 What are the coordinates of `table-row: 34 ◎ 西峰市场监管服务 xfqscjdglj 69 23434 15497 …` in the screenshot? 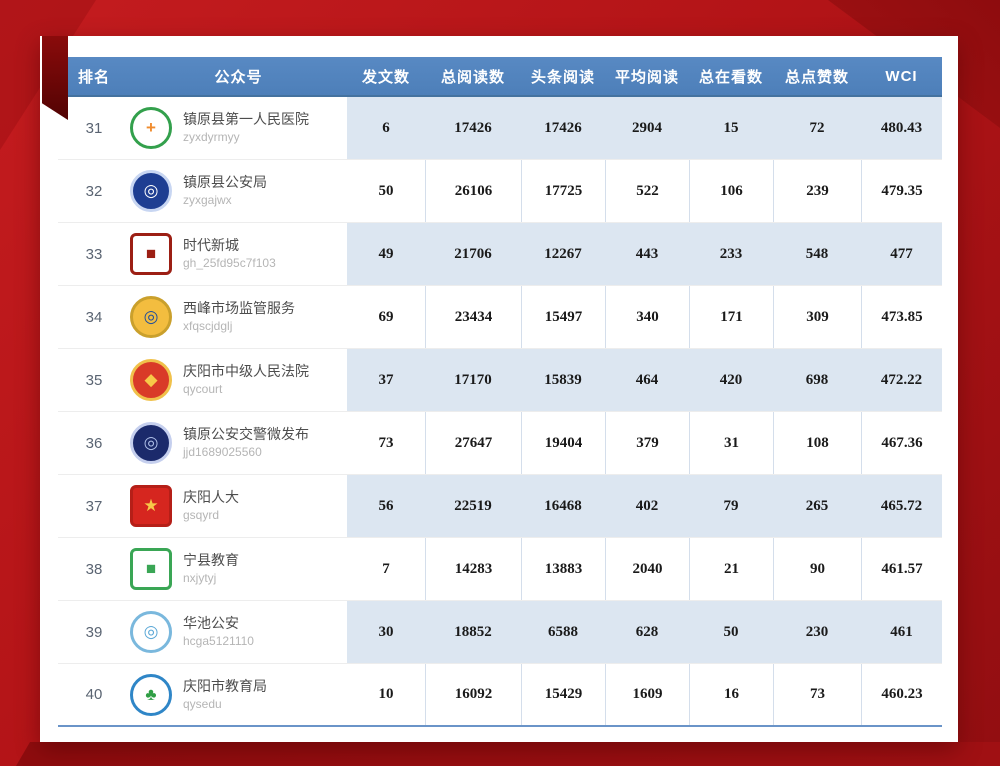 It's located at (500, 317).